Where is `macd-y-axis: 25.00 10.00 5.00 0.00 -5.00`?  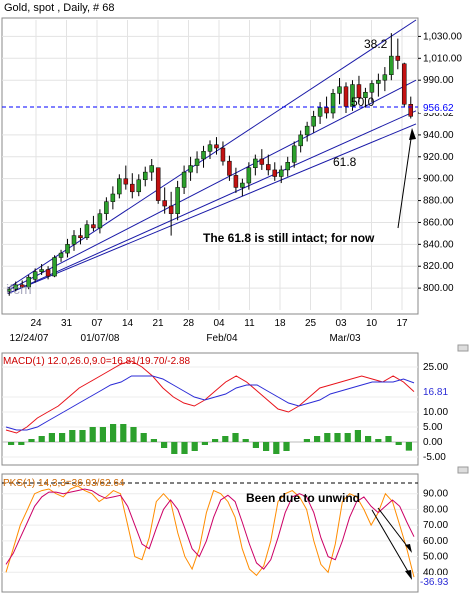 macd-y-axis: 25.00 10.00 5.00 0.00 -5.00 is located at coordinates (435, 412).